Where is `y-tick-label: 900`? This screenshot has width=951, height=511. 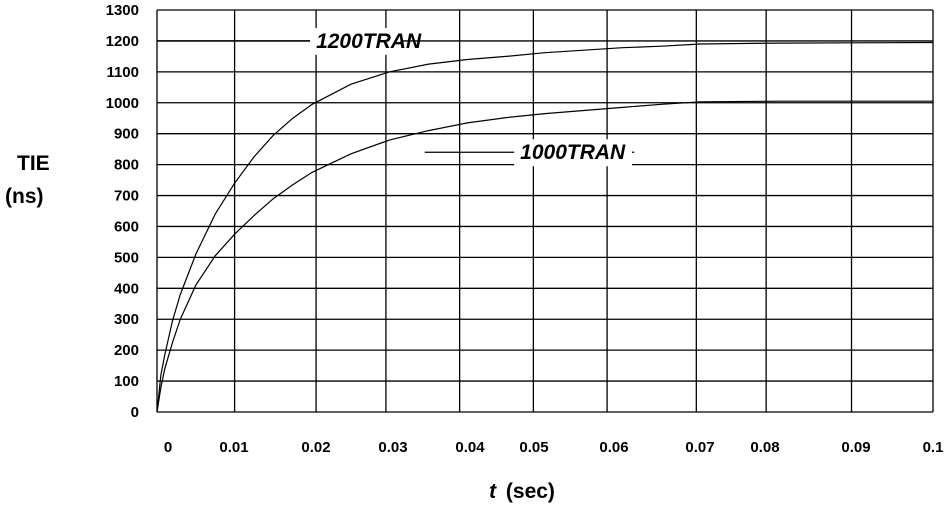
y-tick-label: 900 is located at coordinates (126, 134).